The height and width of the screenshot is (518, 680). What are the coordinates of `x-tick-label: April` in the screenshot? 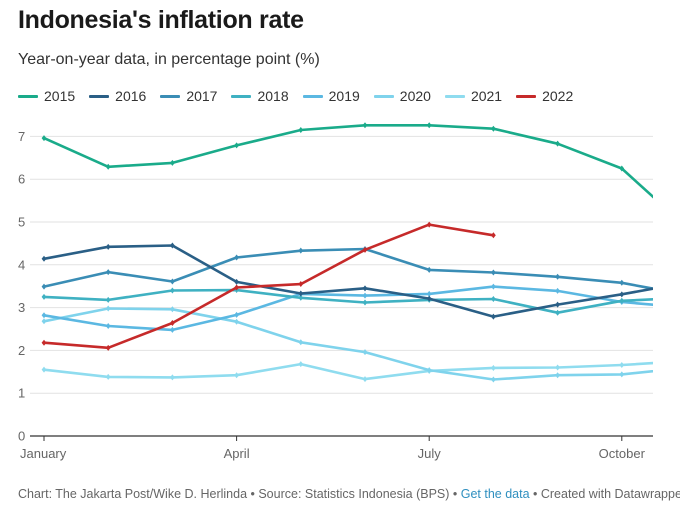 It's located at (237, 453).